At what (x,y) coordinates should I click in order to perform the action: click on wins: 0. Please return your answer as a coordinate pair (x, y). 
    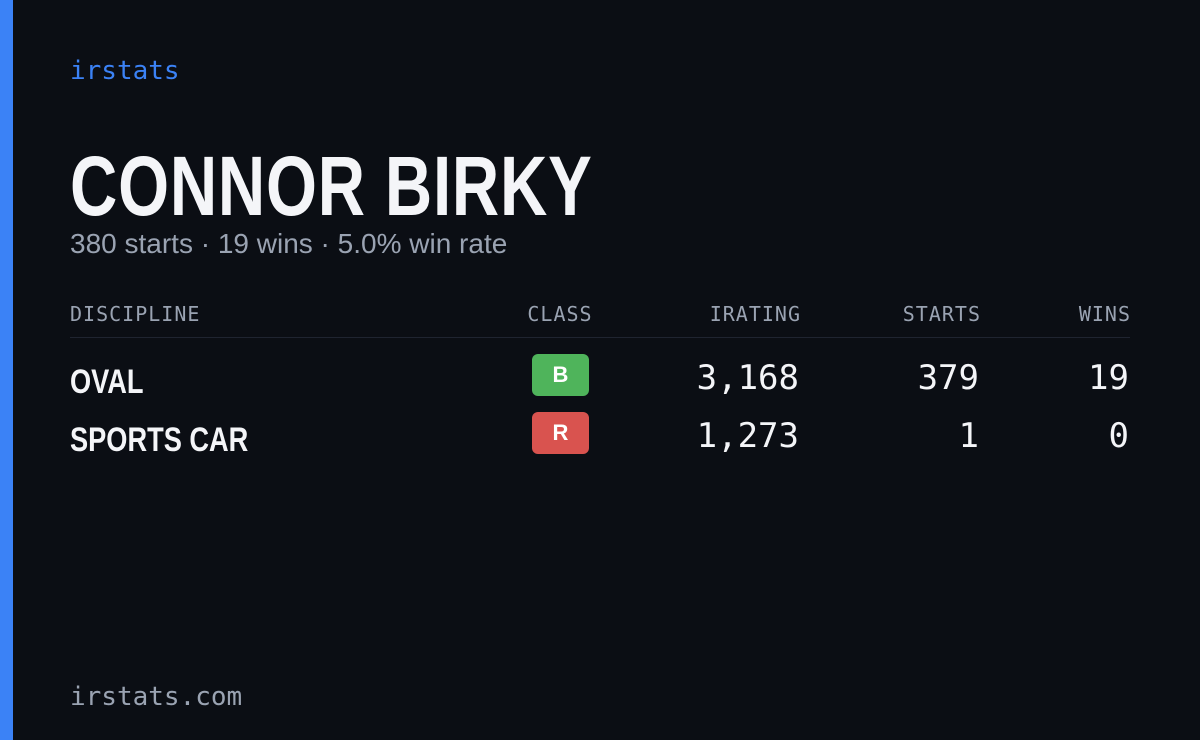
    Looking at the image, I should click on (1118, 436).